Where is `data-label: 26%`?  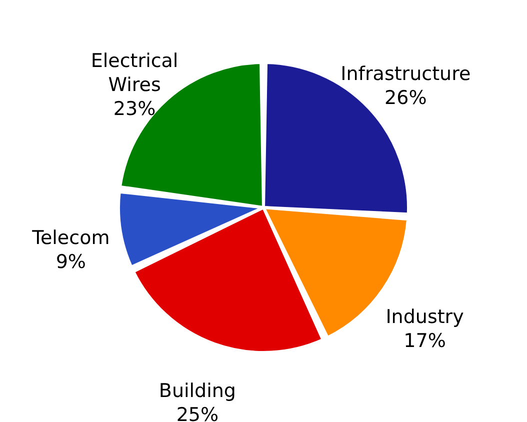
data-label: 26% is located at coordinates (405, 98).